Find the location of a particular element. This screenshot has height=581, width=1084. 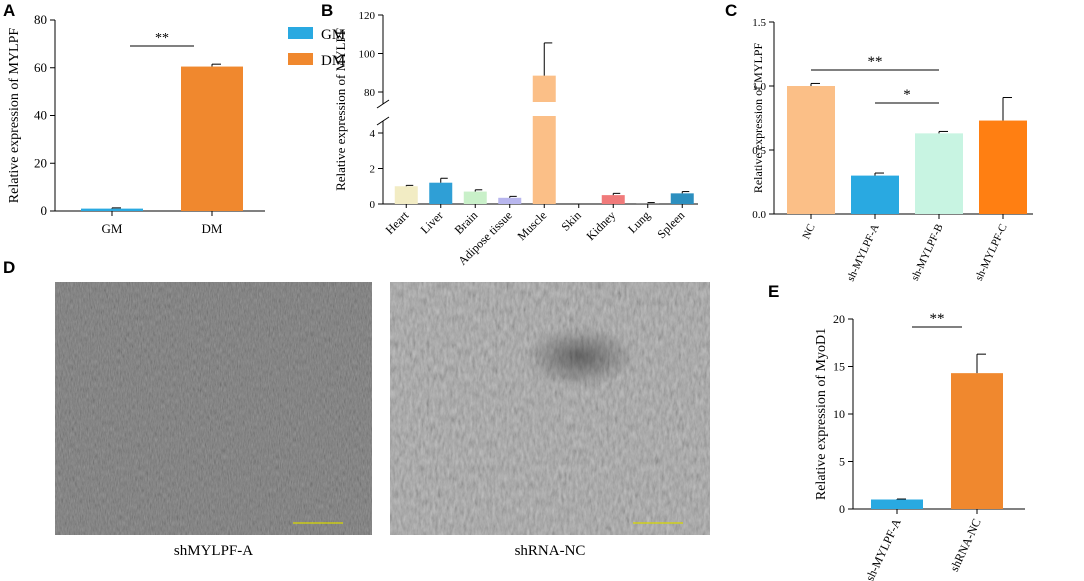

micrograph-caption-nc: shRNA-NC is located at coordinates (550, 551).